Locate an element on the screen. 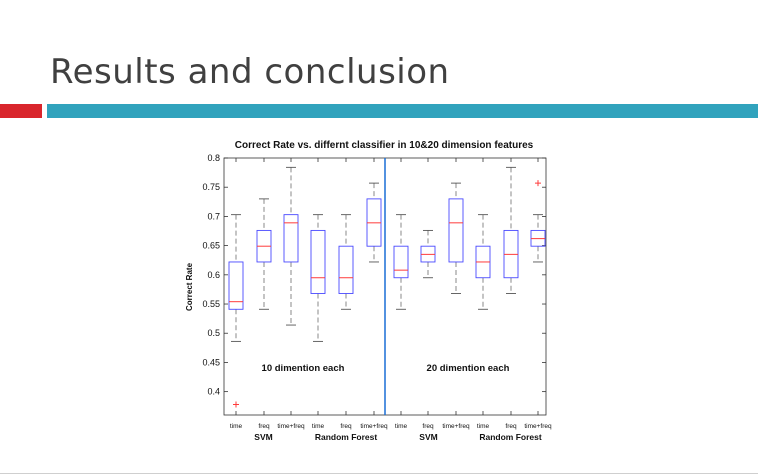  annotation-20-dim: 20 dimention each is located at coordinates (468, 368).